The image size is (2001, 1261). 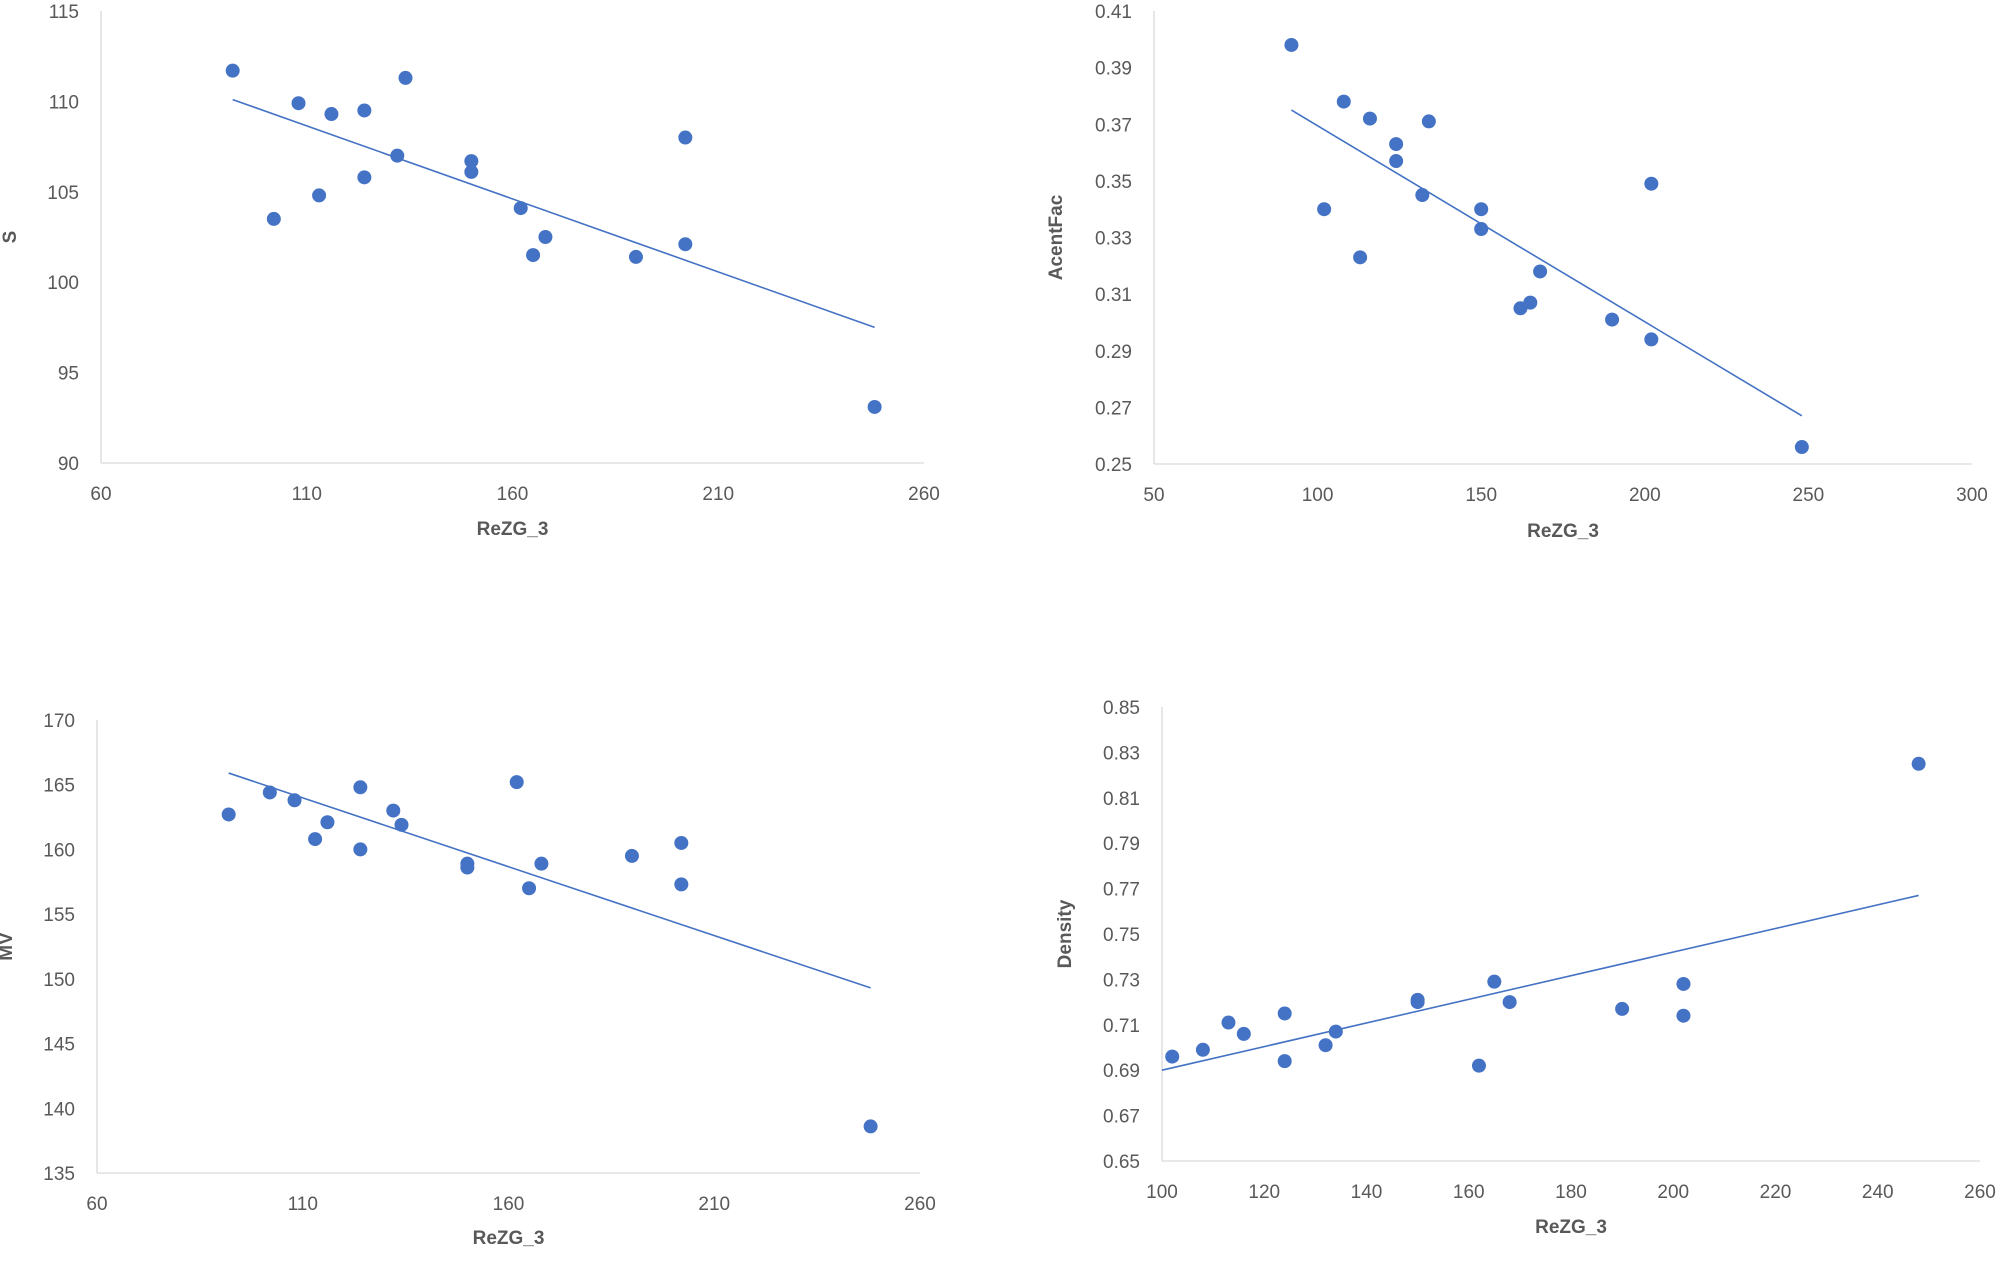 What do you see at coordinates (718, 494) in the screenshot?
I see `chart1-x-tick-label: 210` at bounding box center [718, 494].